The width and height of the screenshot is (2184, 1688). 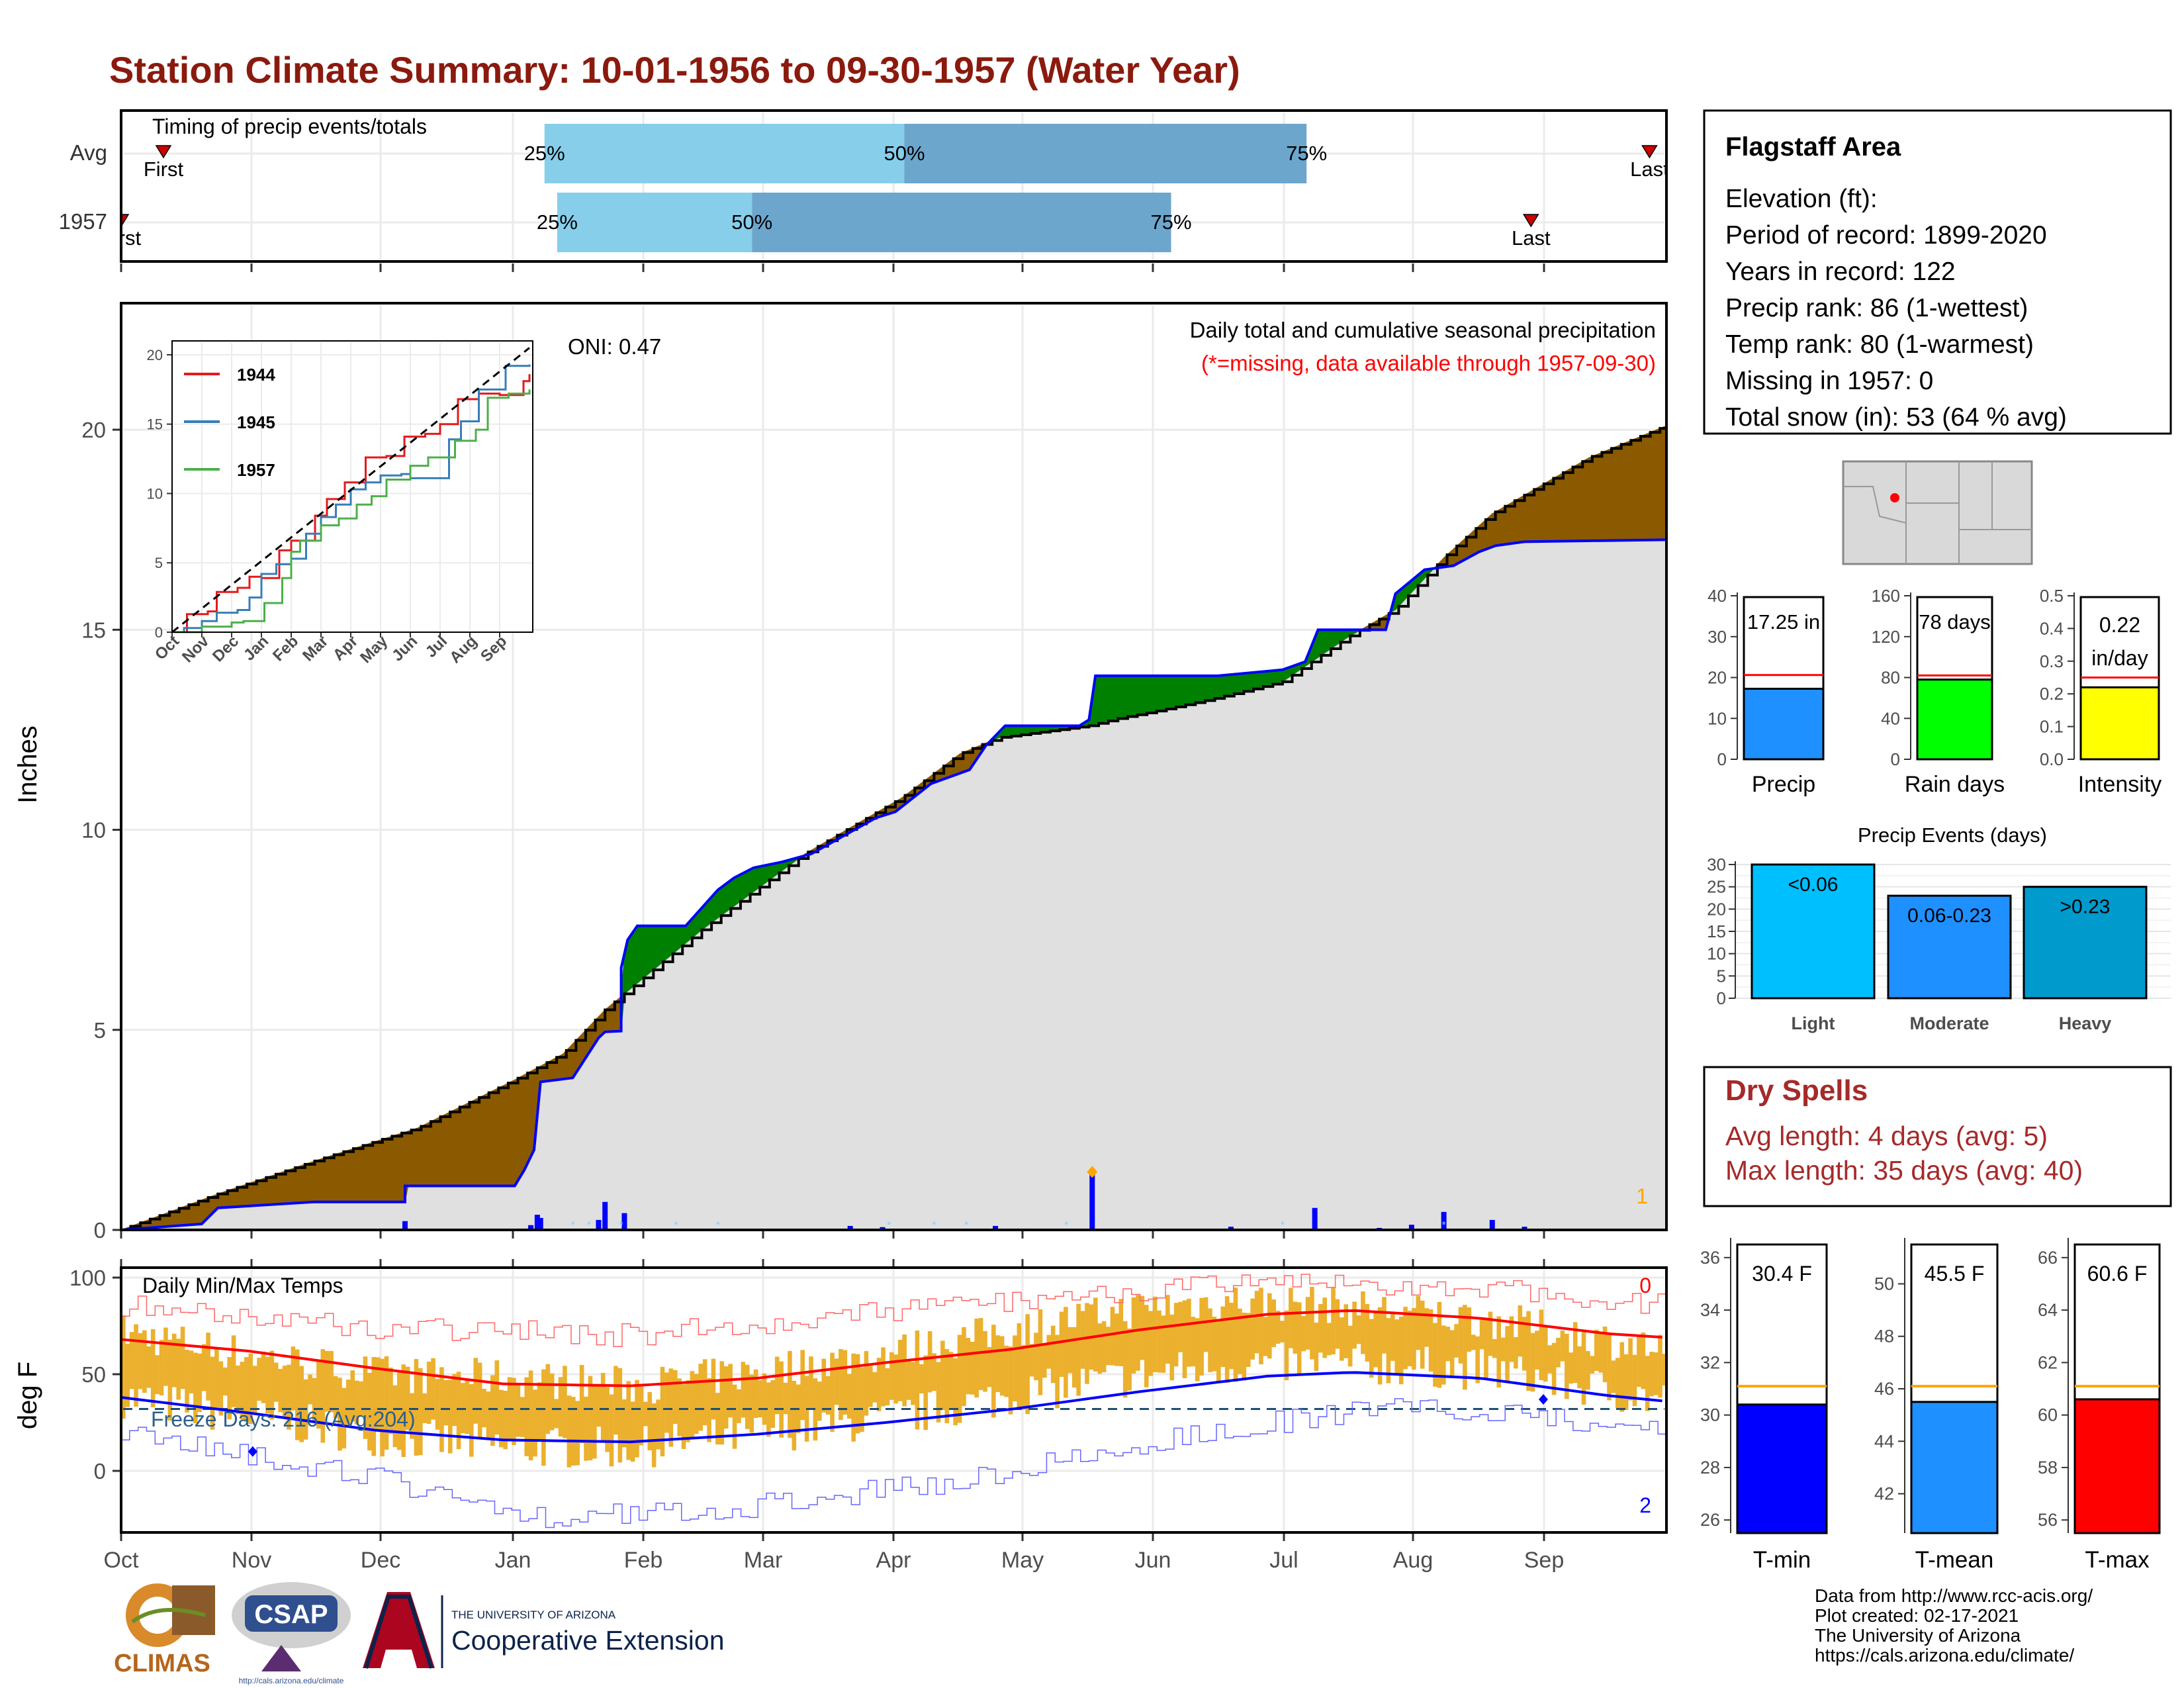 I want to click on oni-label: ONI: 0.47, so click(x=614, y=346).